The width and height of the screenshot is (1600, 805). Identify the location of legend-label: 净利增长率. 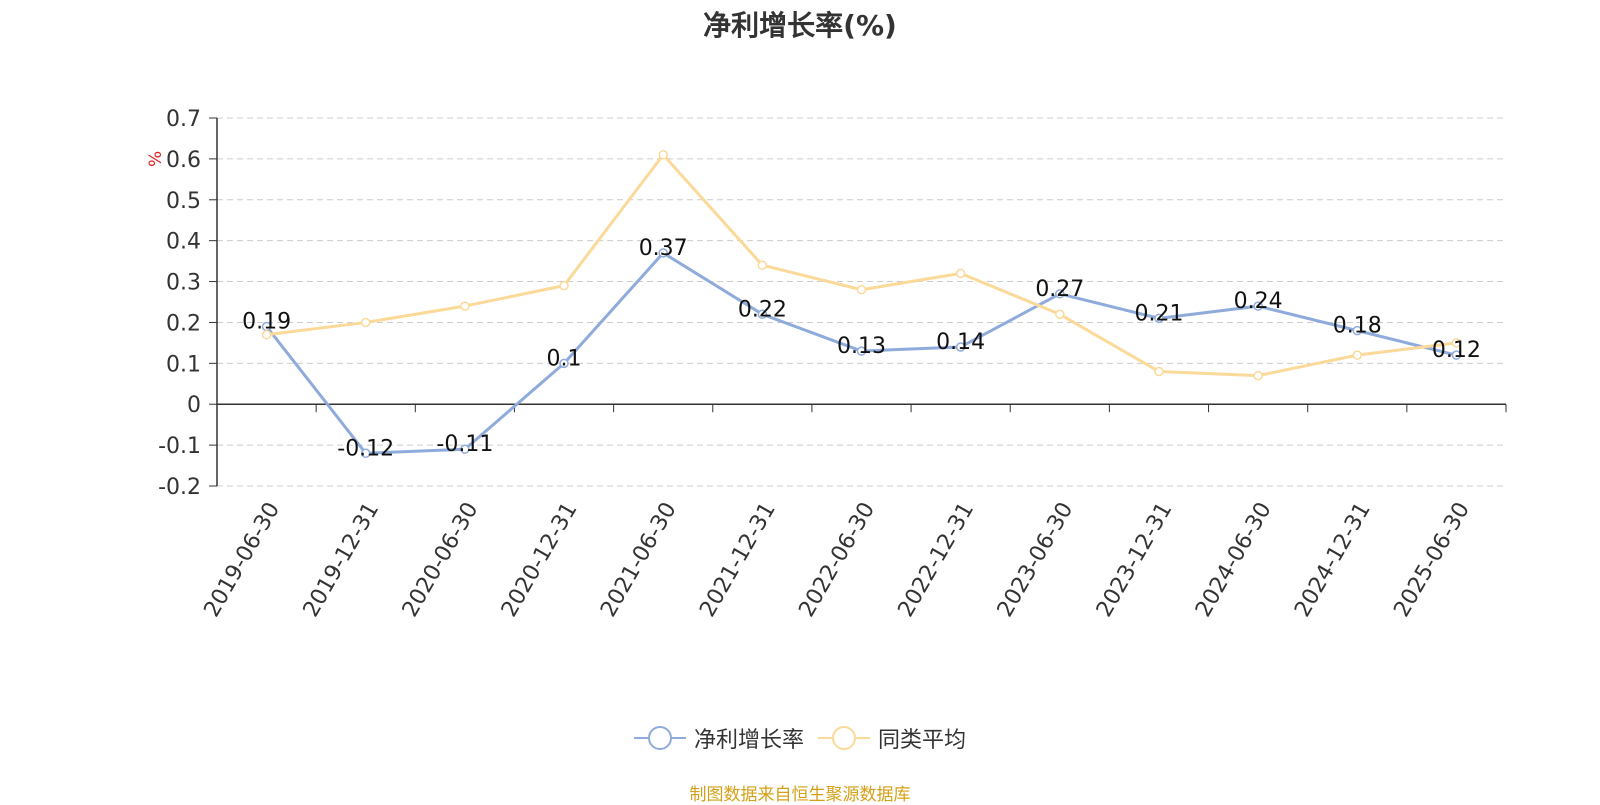
(748, 740).